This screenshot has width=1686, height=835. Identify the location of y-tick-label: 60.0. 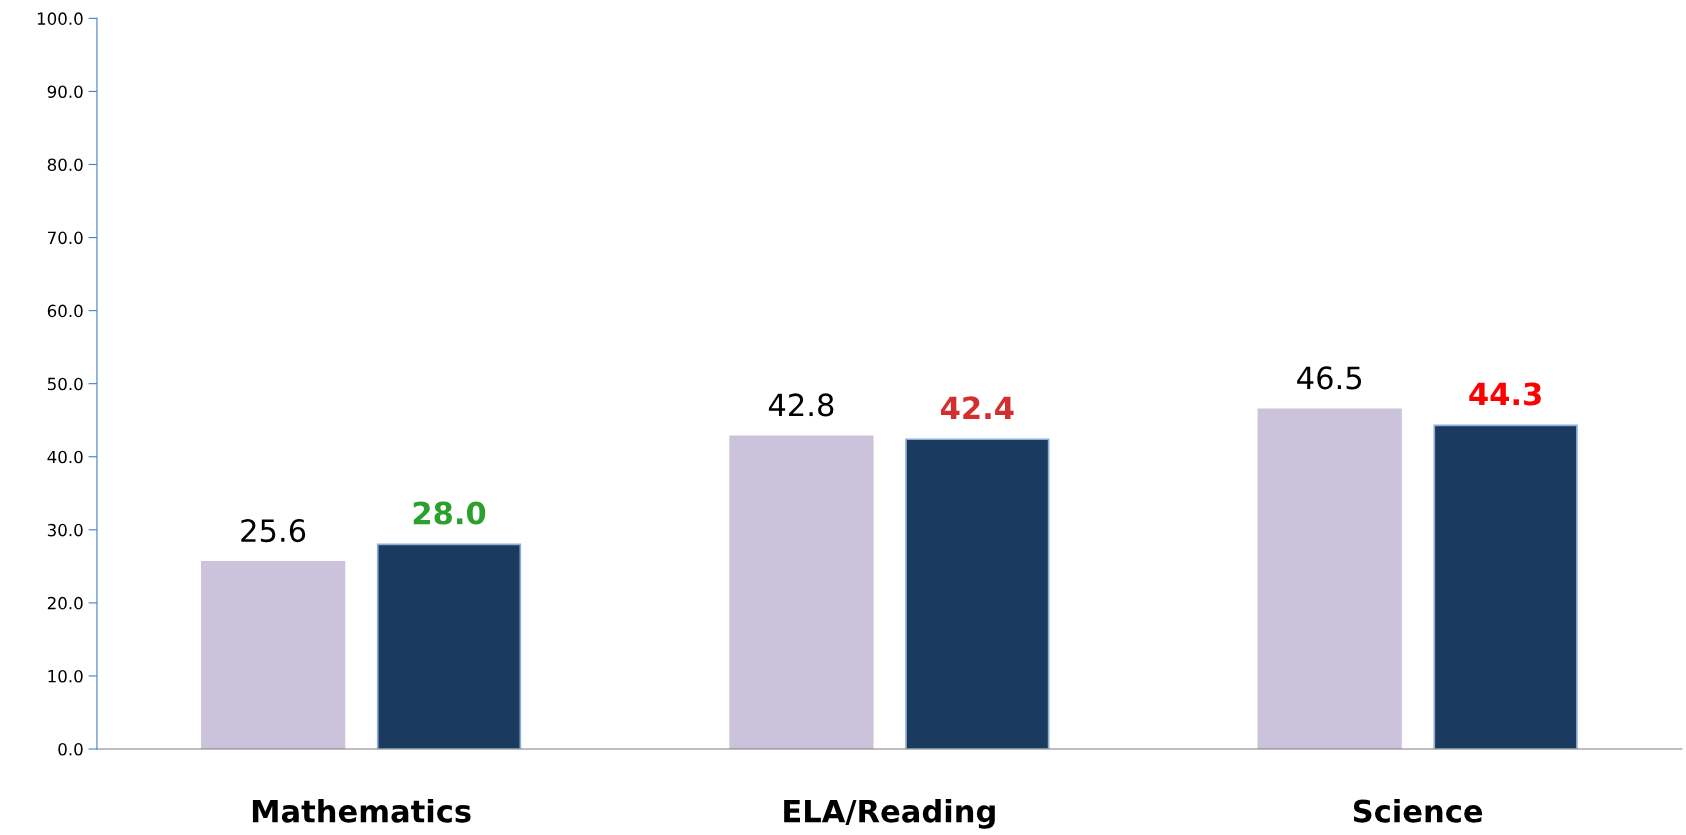
(65, 311).